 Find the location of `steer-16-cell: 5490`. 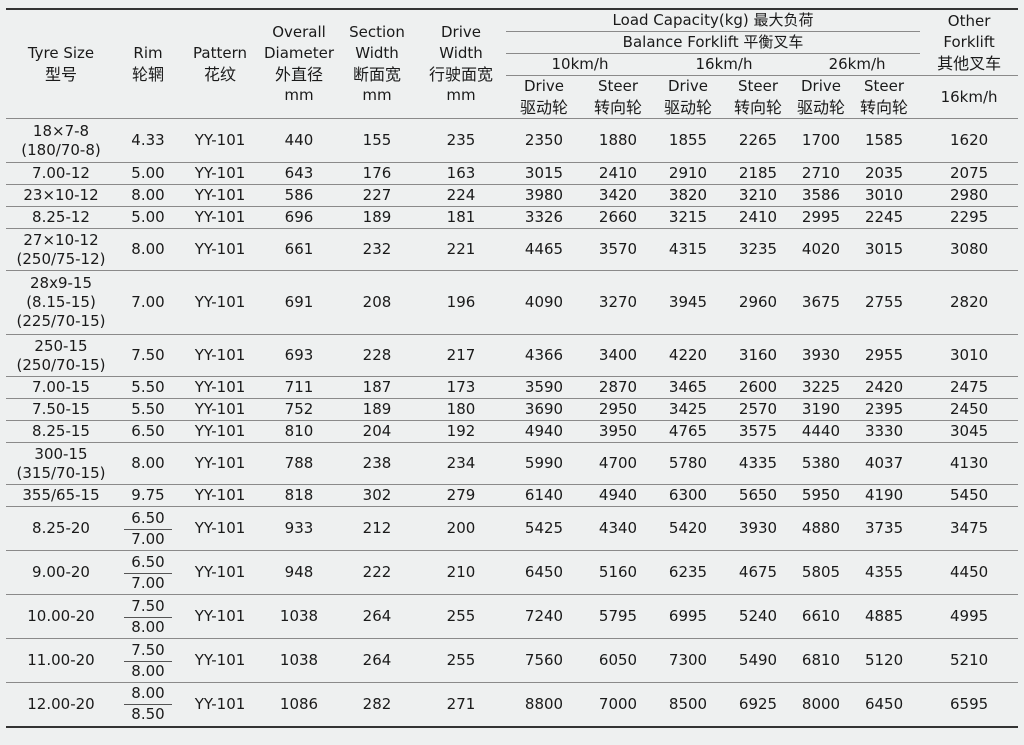

steer-16-cell: 5490 is located at coordinates (758, 660).